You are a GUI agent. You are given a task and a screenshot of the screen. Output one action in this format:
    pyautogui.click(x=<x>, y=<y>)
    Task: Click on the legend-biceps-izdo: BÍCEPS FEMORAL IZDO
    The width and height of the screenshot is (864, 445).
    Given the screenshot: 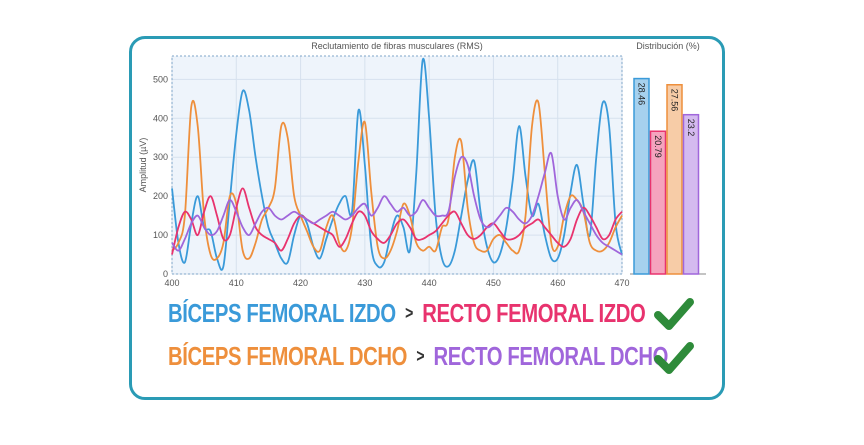 What is the action you would take?
    pyautogui.click(x=282, y=313)
    